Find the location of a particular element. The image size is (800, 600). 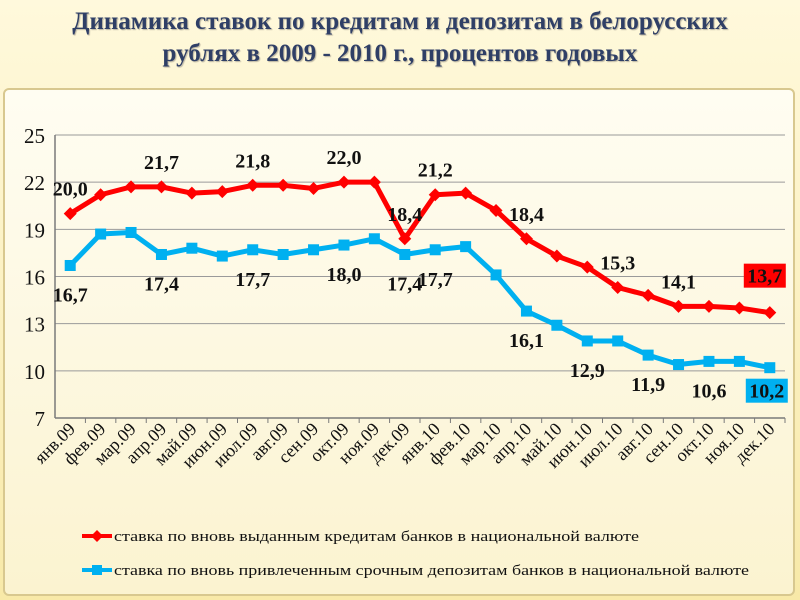

data-label-0-3: 21,7 is located at coordinates (161, 163).